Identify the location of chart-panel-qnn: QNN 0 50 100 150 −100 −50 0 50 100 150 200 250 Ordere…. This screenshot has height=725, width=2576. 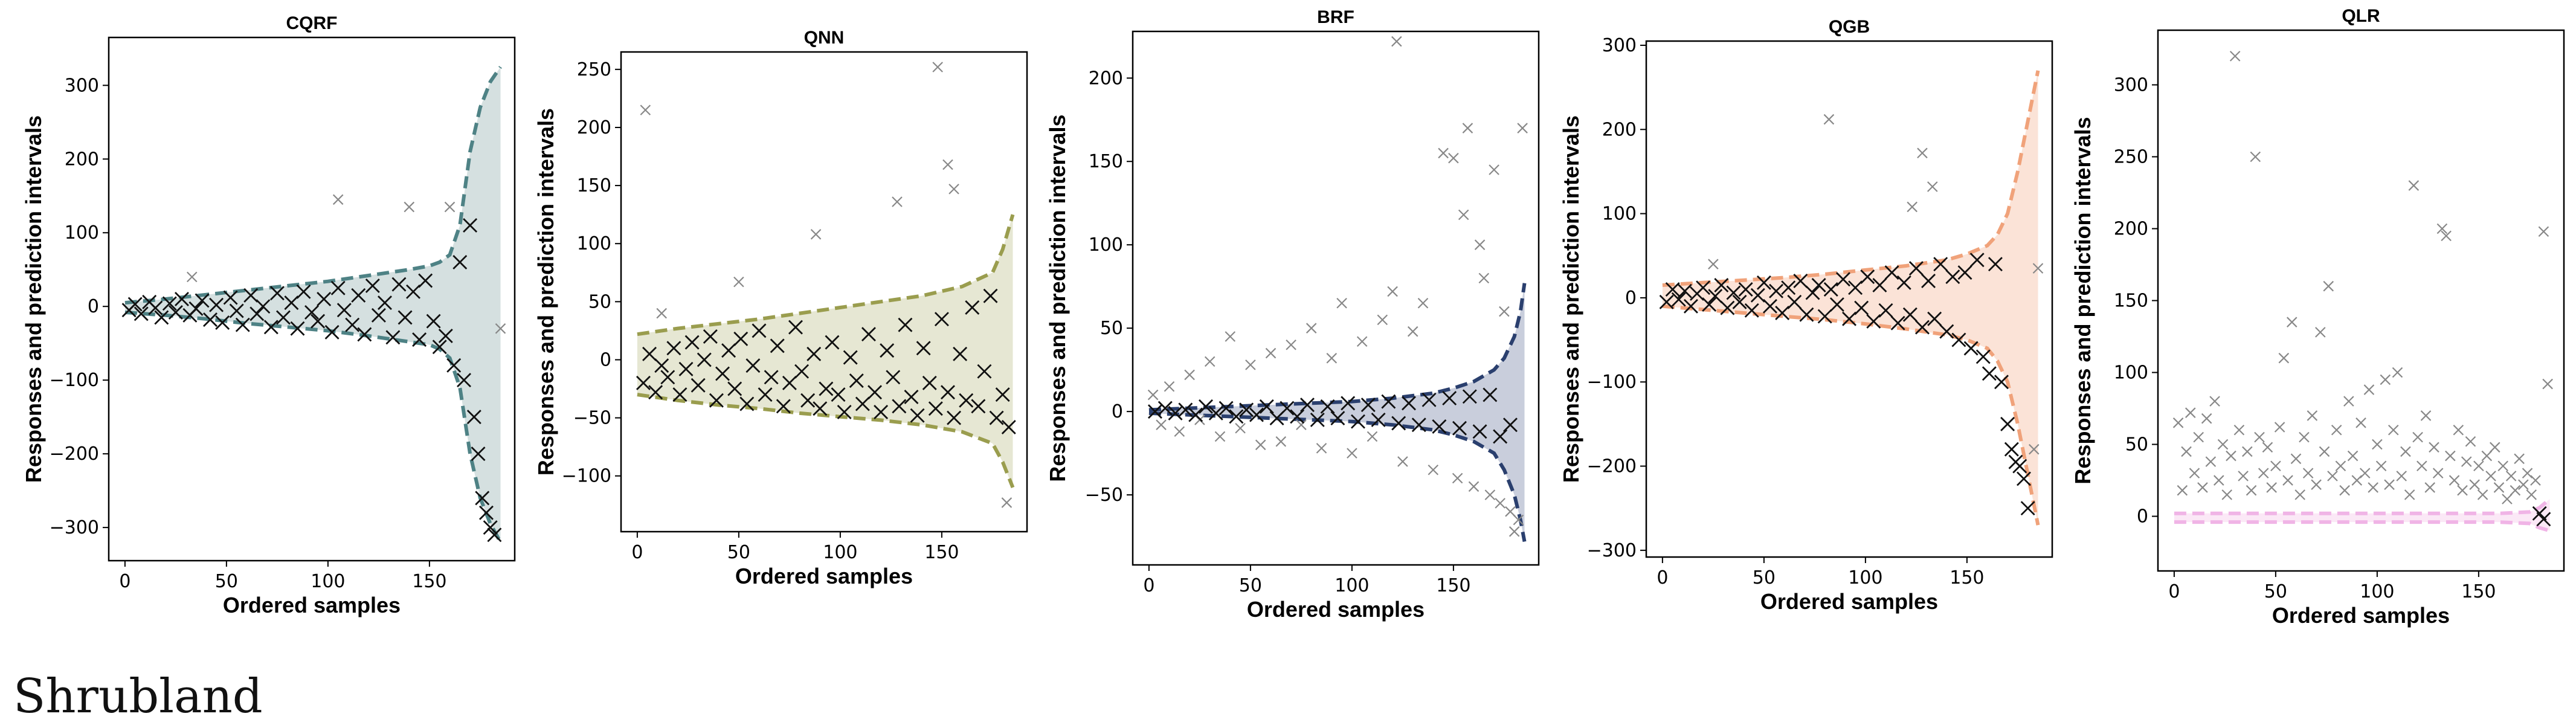
(780, 308).